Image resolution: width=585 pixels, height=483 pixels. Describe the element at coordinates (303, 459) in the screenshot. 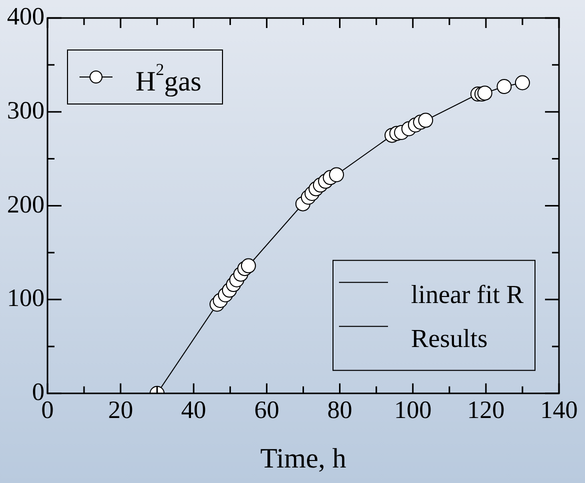

I see `x-axis-title: Time, h` at that location.